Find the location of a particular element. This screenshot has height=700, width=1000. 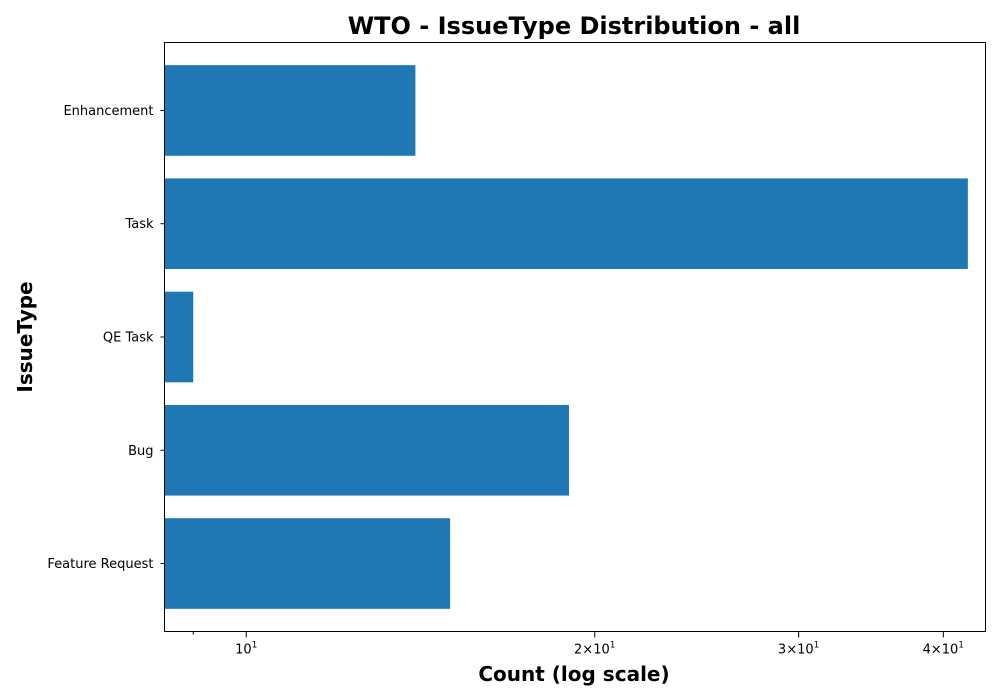

y-tick-label: Bug is located at coordinates (140, 451).